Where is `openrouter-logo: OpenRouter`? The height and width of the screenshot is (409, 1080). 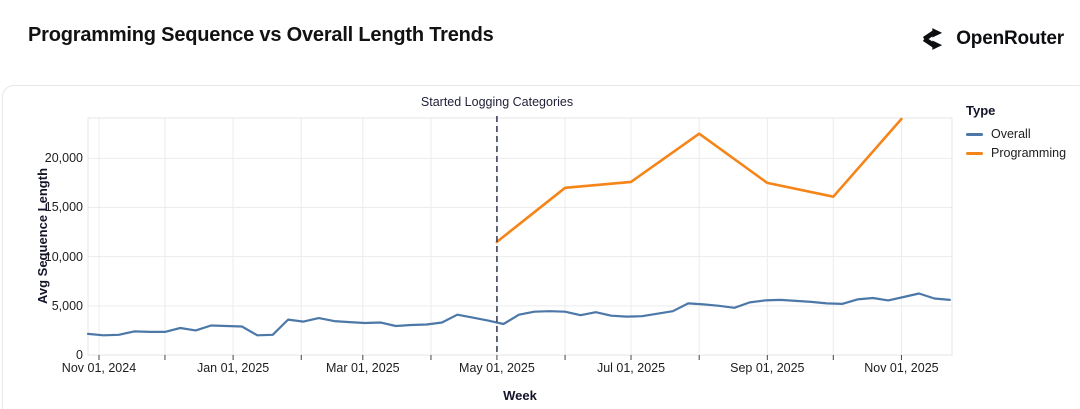
openrouter-logo: OpenRouter is located at coordinates (992, 39).